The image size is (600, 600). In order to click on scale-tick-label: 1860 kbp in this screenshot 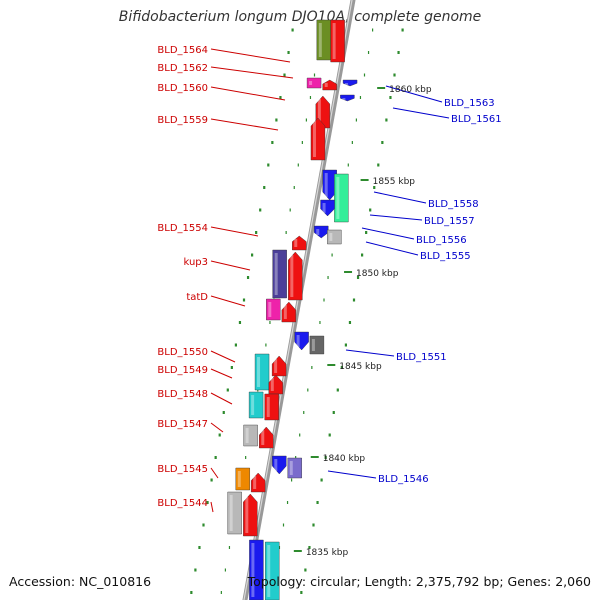, I will do `click(410, 90)`.